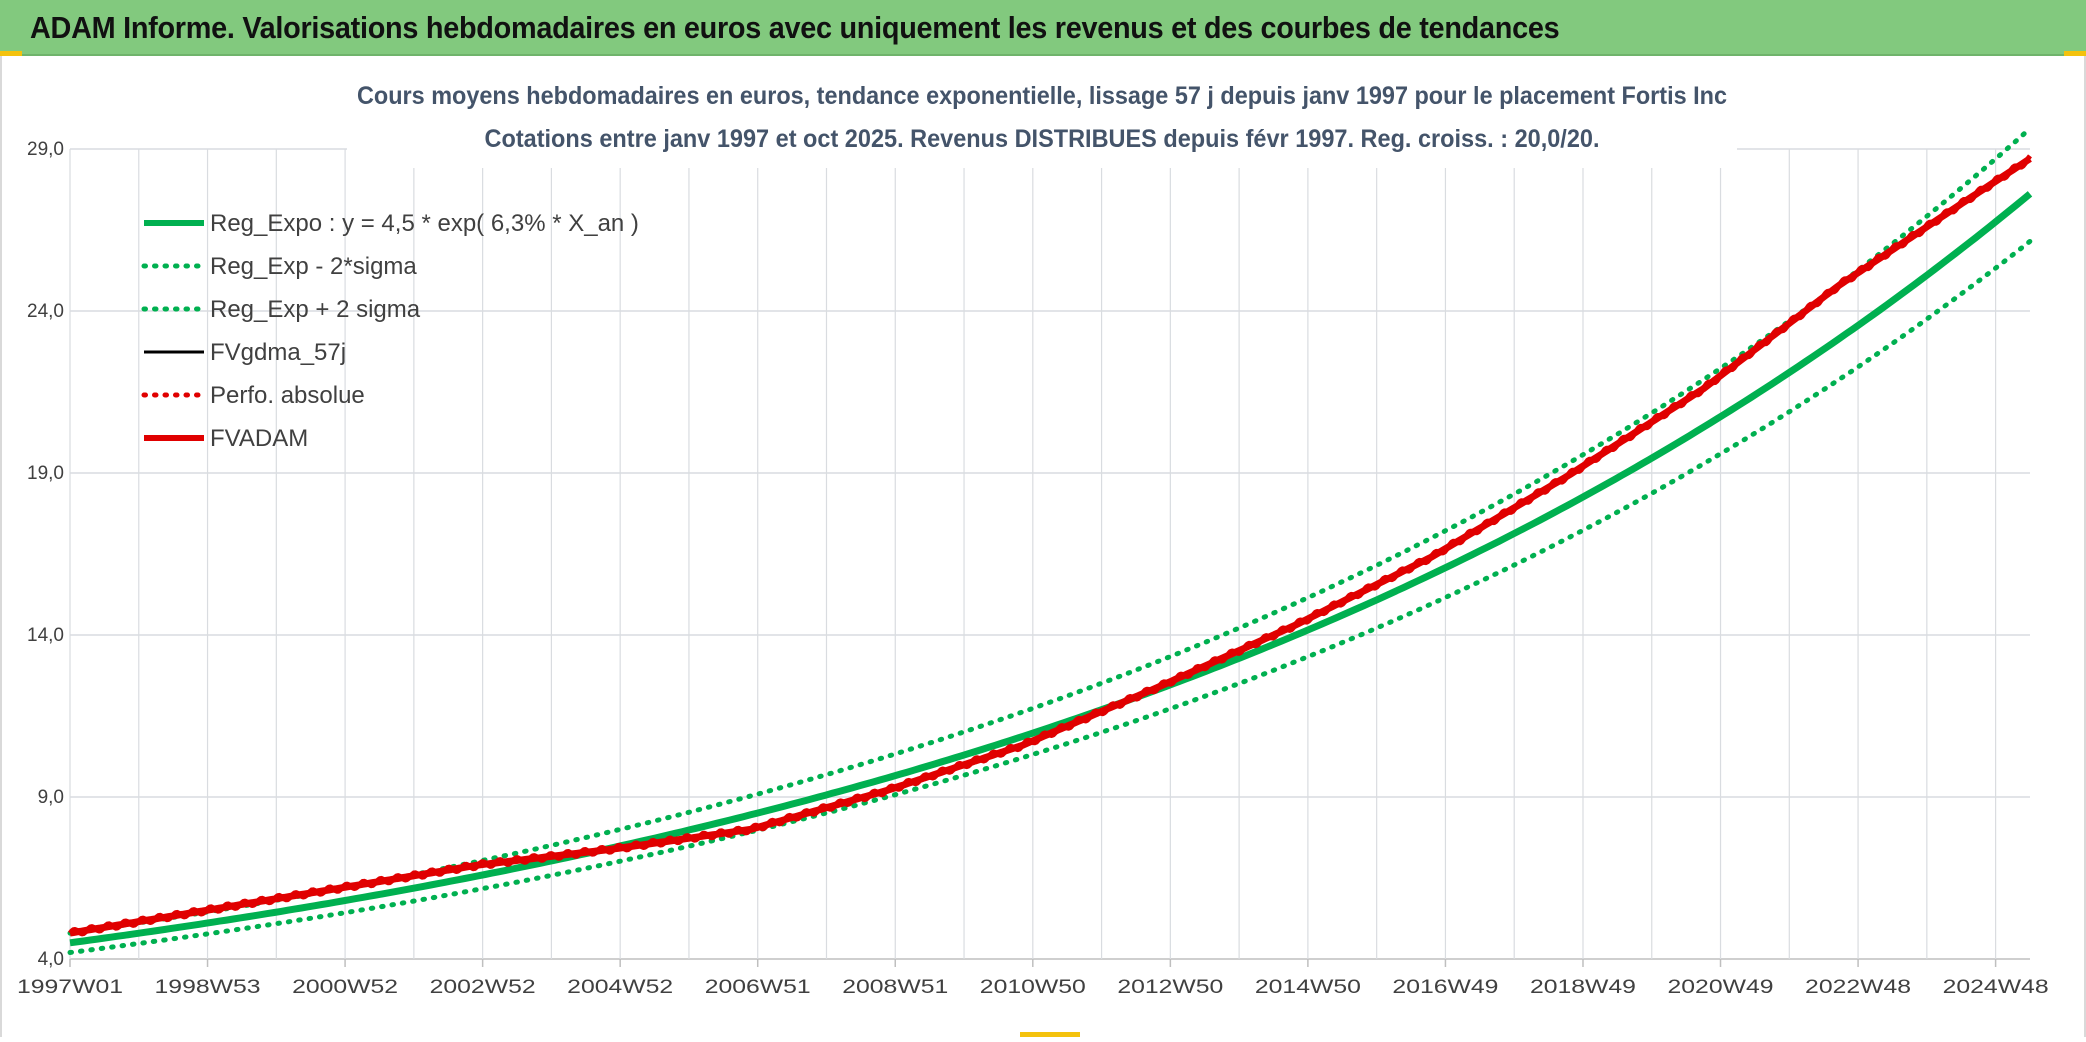  I want to click on corner-accent-right, so click(2075, 53).